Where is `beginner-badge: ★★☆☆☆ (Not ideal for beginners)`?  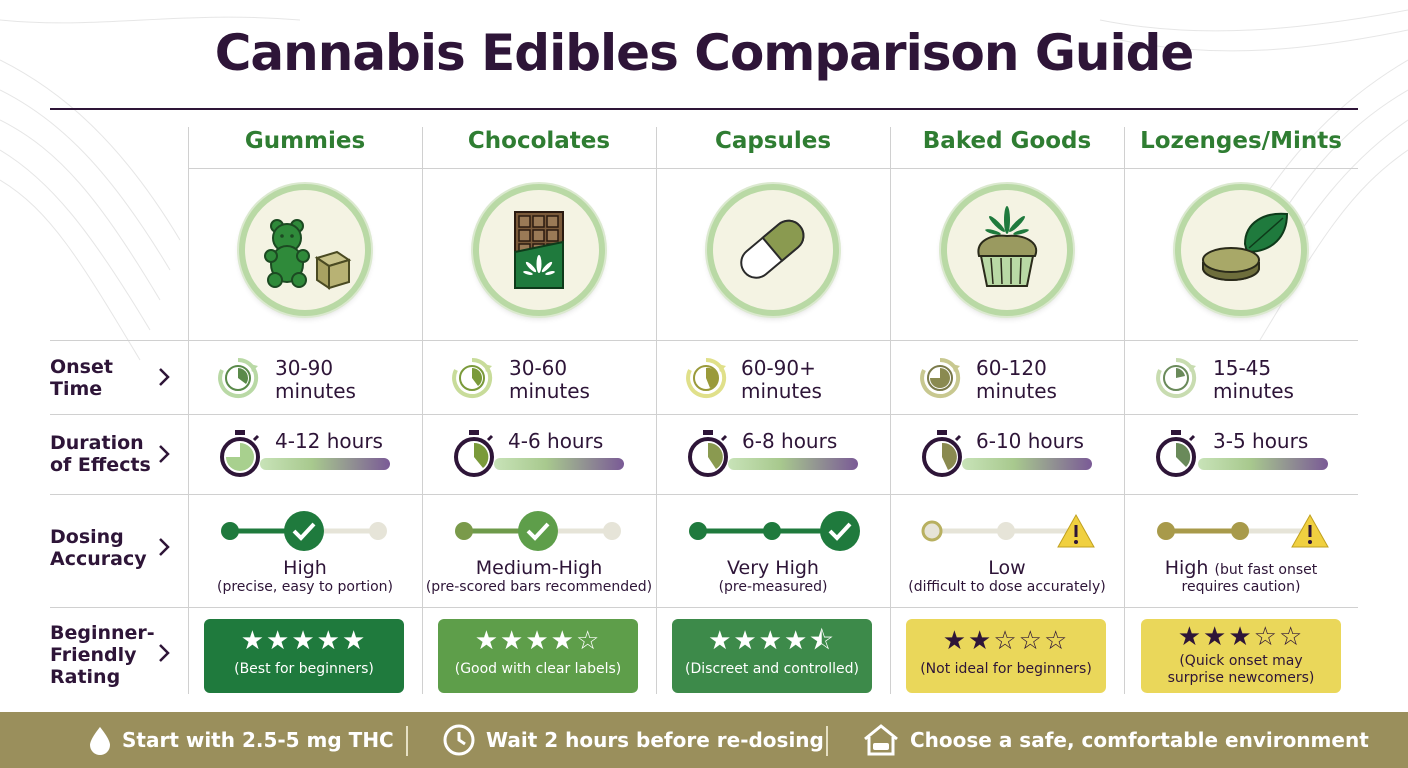 beginner-badge: ★★☆☆☆ (Not ideal for beginners) is located at coordinates (1006, 656).